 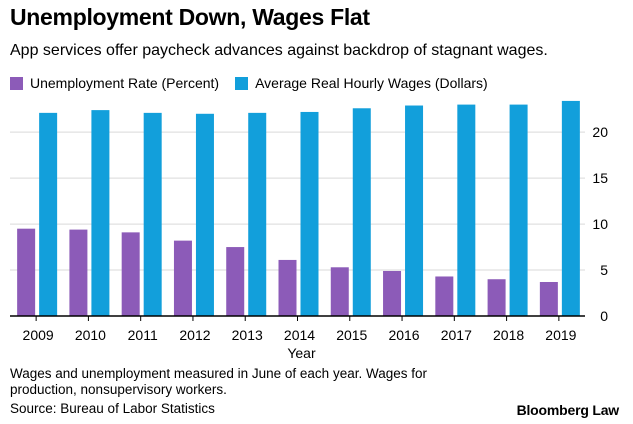 What do you see at coordinates (38, 335) in the screenshot?
I see `x-tick-label: 2009` at bounding box center [38, 335].